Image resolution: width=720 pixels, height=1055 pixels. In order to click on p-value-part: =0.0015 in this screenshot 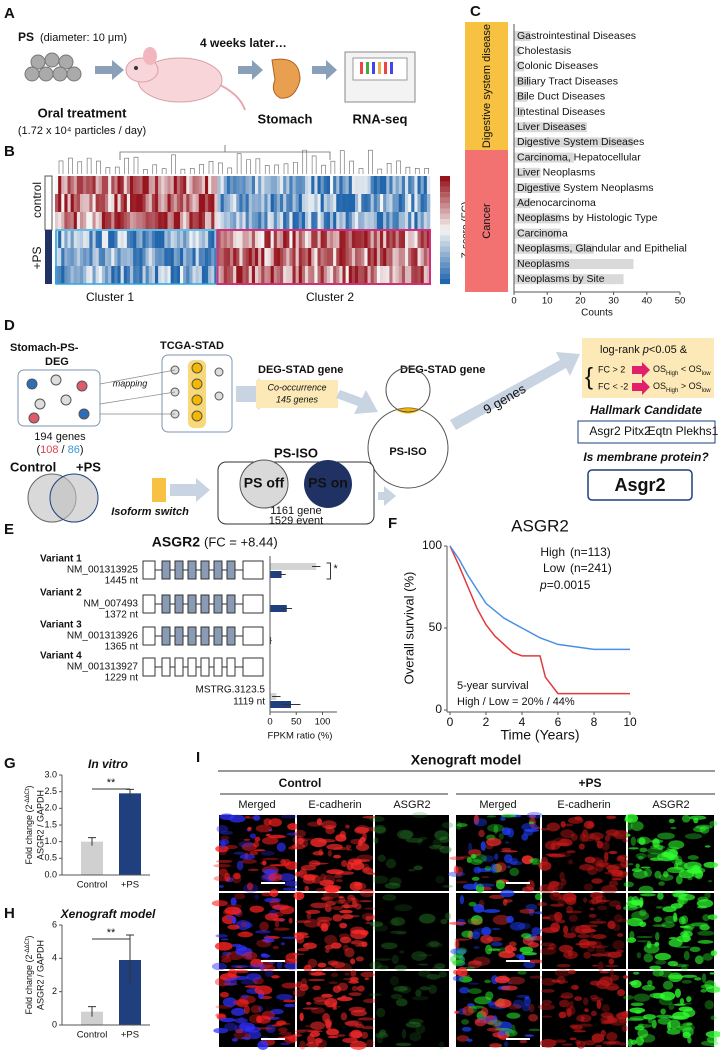, I will do `click(569, 585)`.